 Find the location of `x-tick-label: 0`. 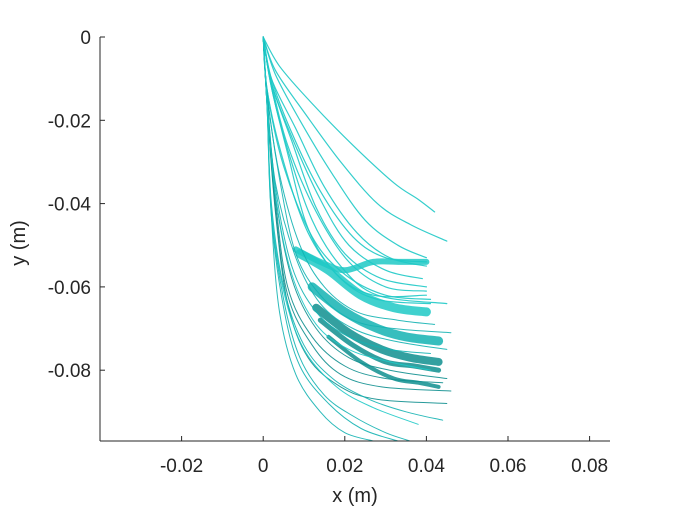

x-tick-label: 0 is located at coordinates (263, 466).